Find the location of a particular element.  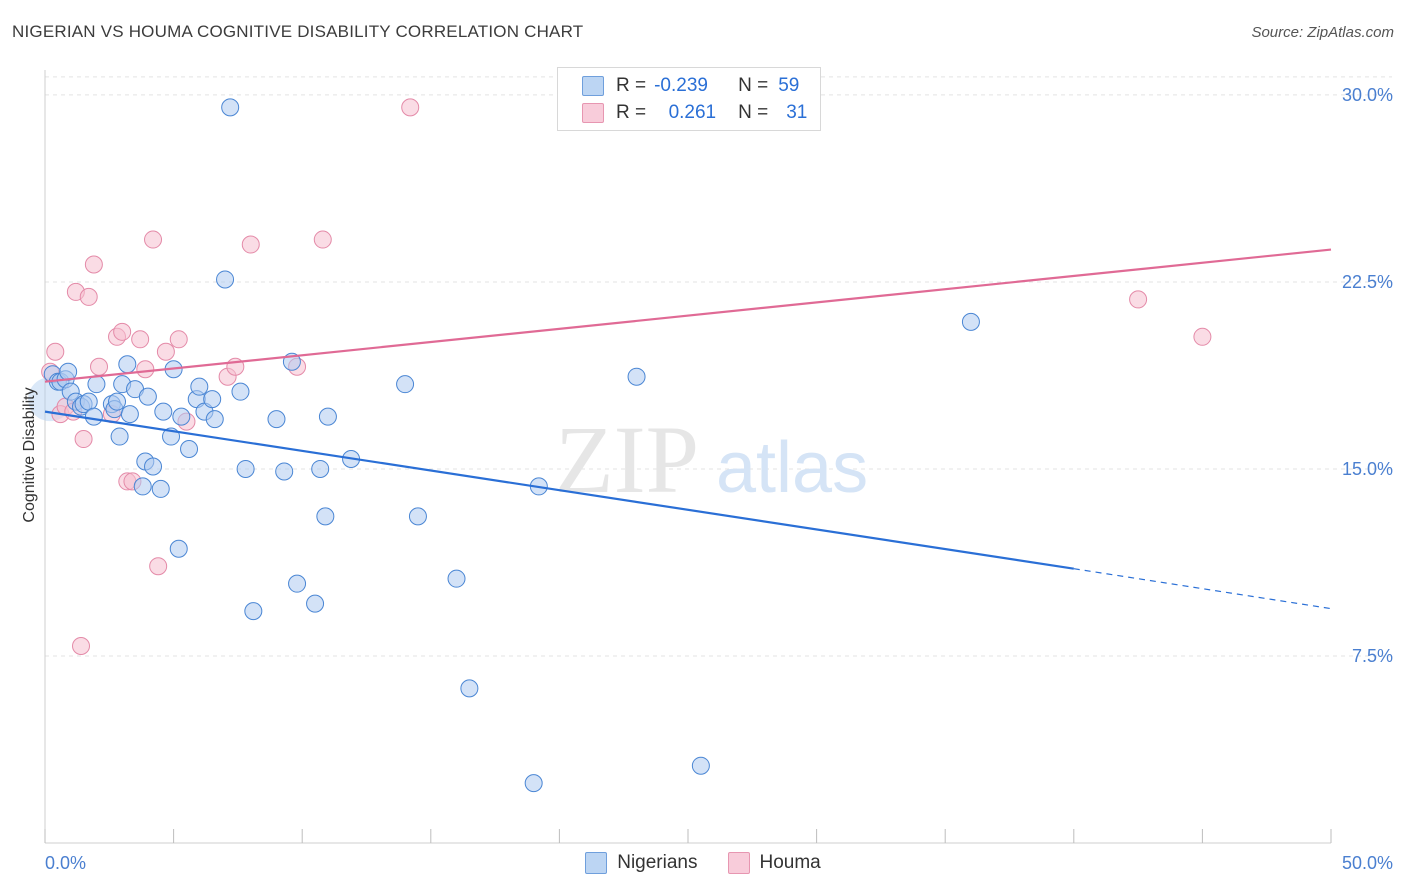

nigerians-legend-label: Nigerians is located at coordinates (657, 862).